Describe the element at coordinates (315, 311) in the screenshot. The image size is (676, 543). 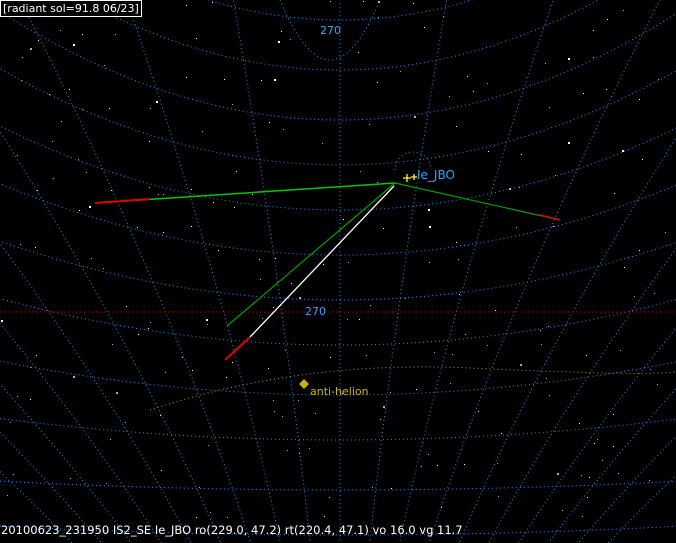
I see `grid-label-center: 270` at that location.